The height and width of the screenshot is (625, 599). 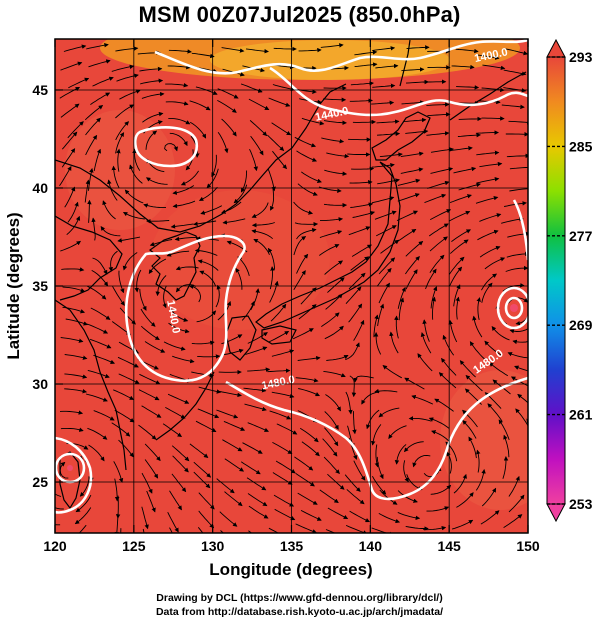 What do you see at coordinates (528, 546) in the screenshot?
I see `x-tick-label: 150` at bounding box center [528, 546].